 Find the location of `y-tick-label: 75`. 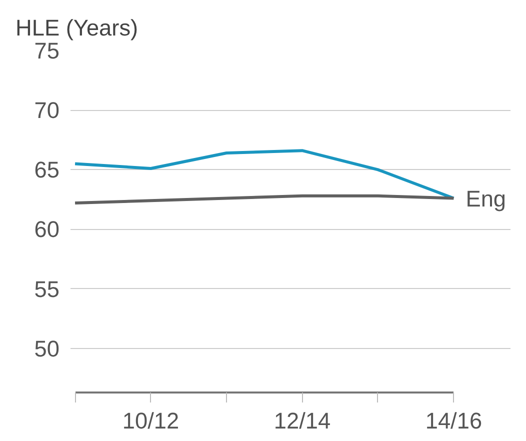

y-tick-label: 75 is located at coordinates (47, 51).